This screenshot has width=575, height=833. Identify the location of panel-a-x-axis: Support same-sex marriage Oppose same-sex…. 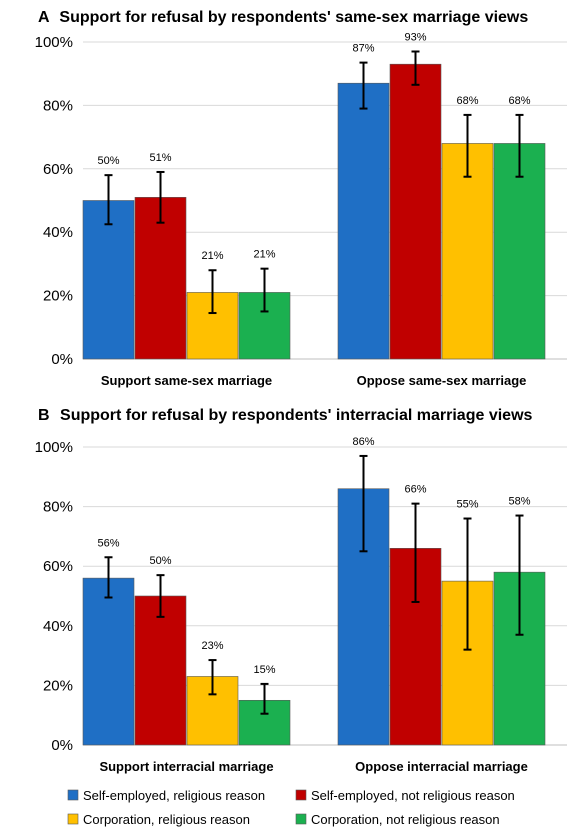
(314, 380).